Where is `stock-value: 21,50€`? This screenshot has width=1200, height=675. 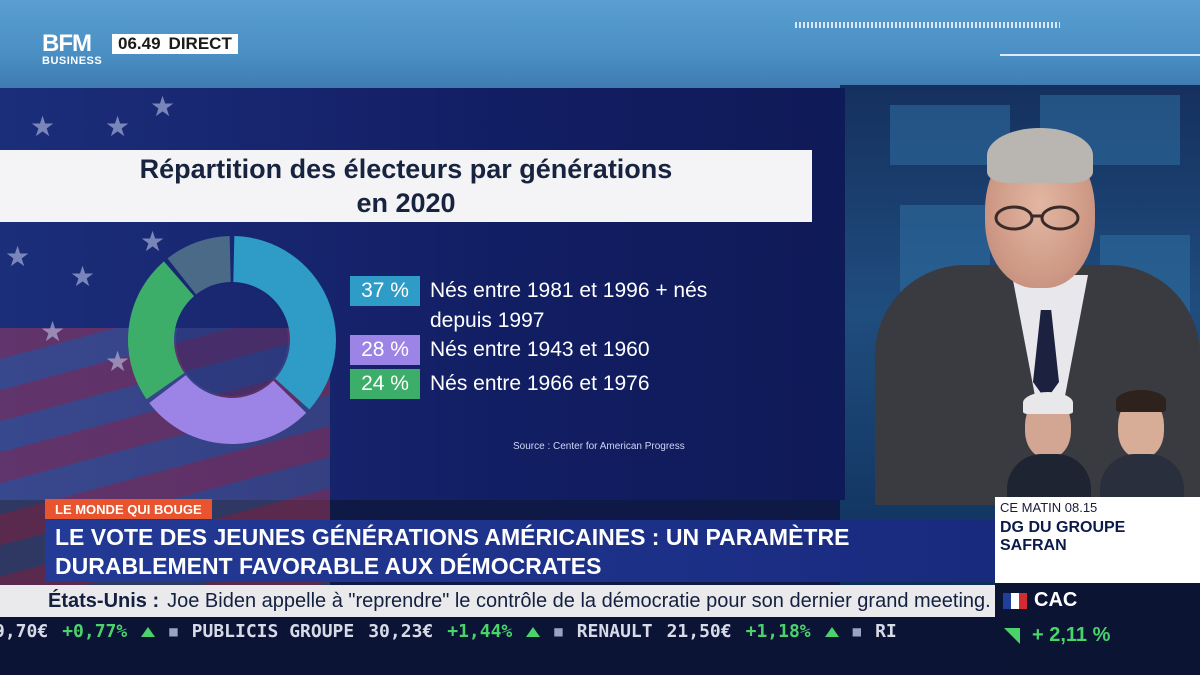 stock-value: 21,50€ is located at coordinates (699, 631).